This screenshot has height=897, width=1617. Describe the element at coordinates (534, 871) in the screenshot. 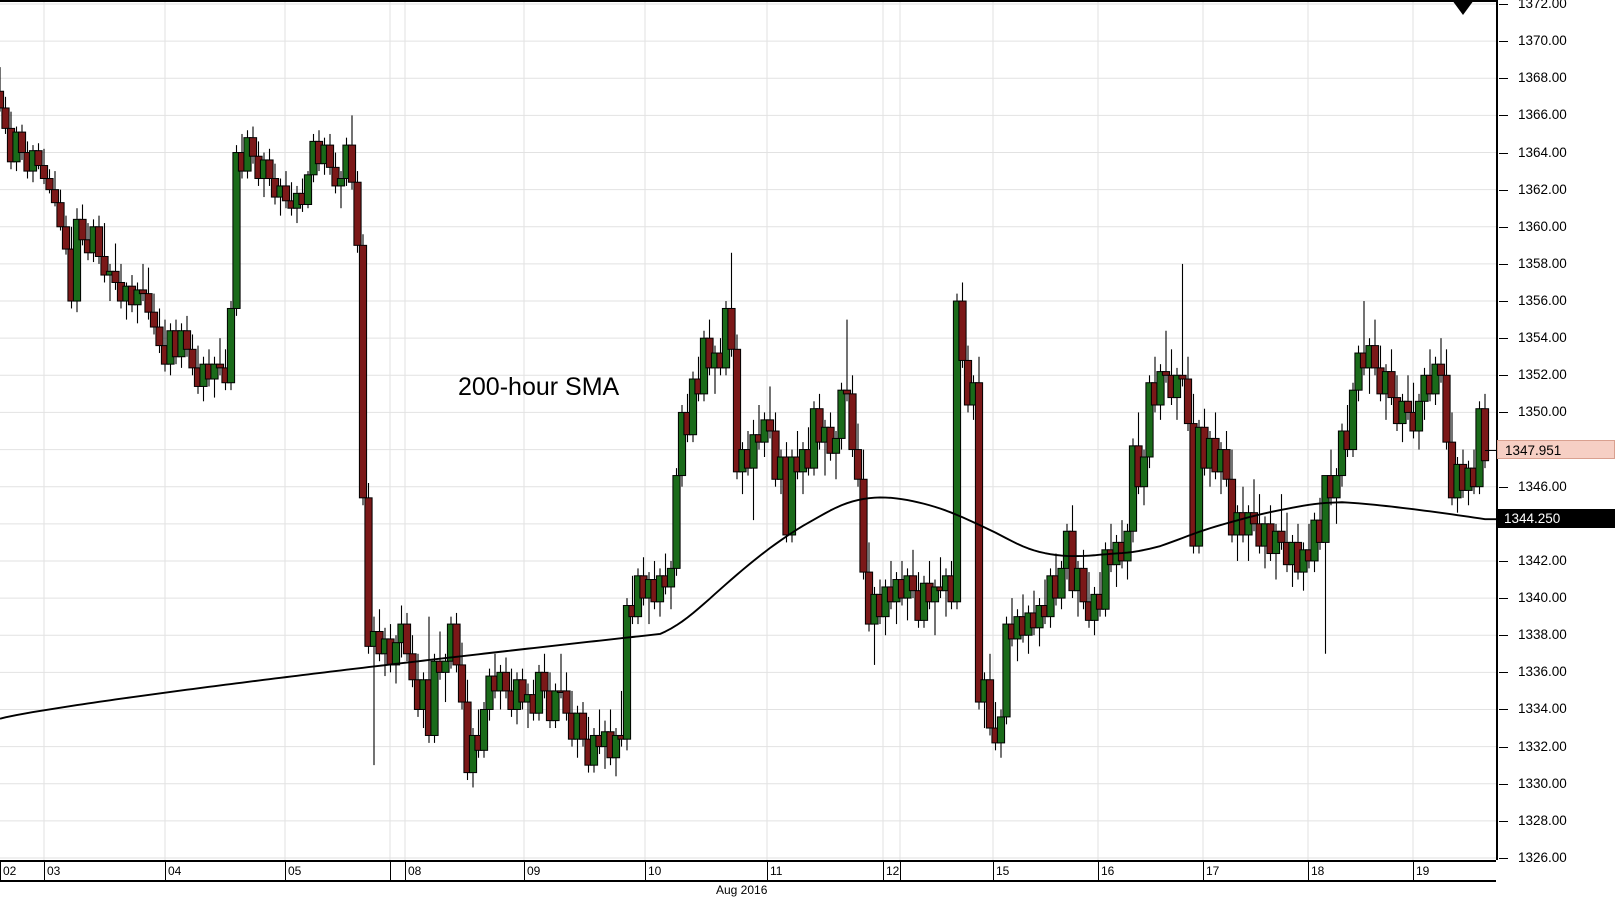

I see `x-axis-label: 09` at that location.